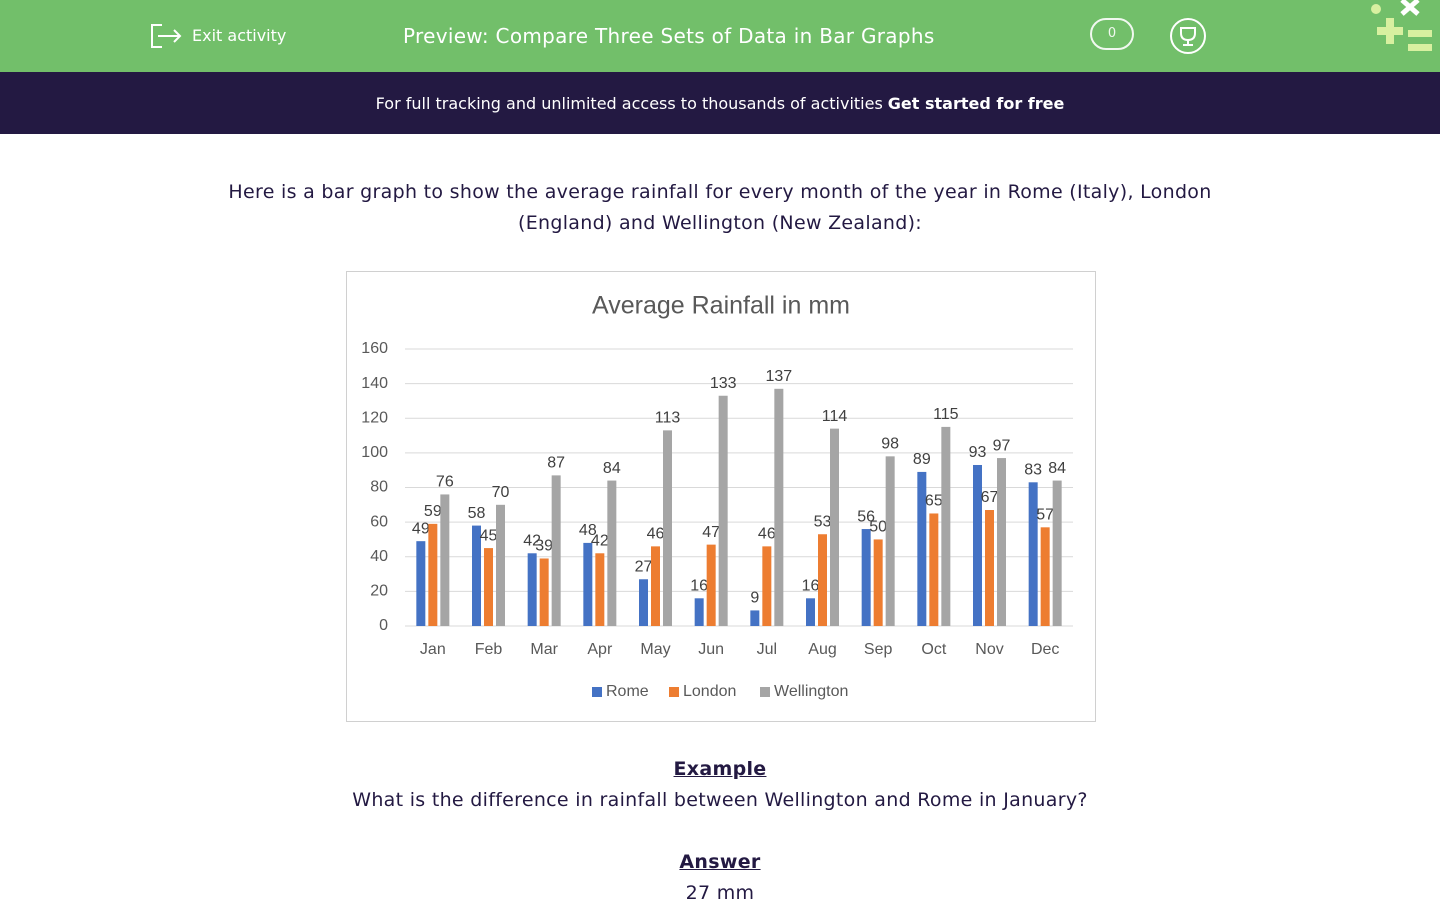 This screenshot has height=909, width=1440. Describe the element at coordinates (383, 625) in the screenshot. I see `y-tick-label: 0` at that location.